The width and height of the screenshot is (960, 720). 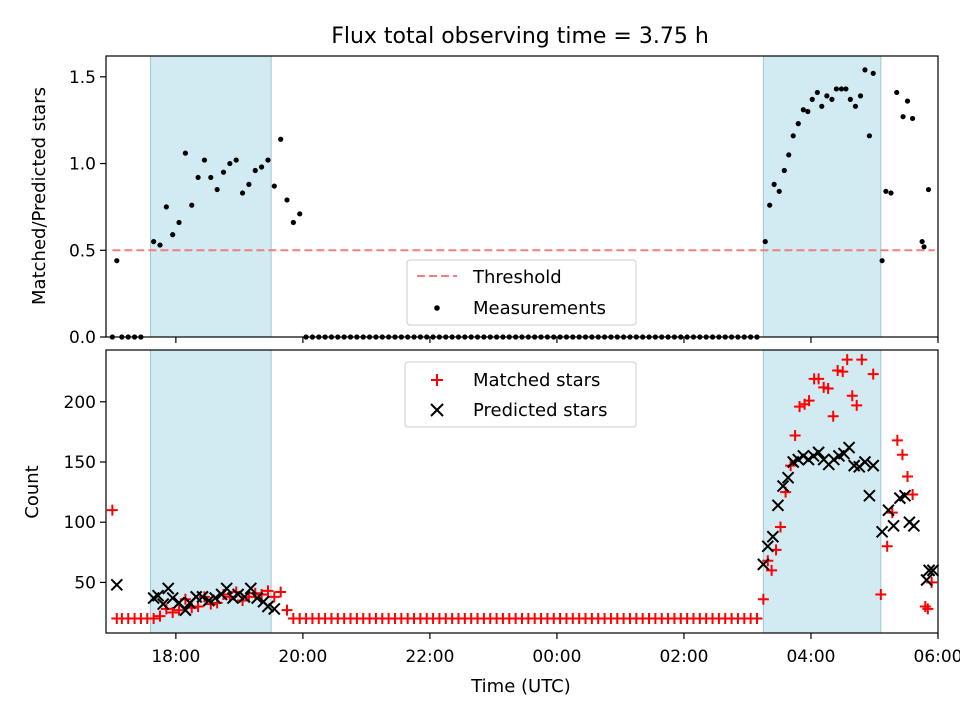 I want to click on x-axis-label: Time (UTC), so click(x=520, y=686).